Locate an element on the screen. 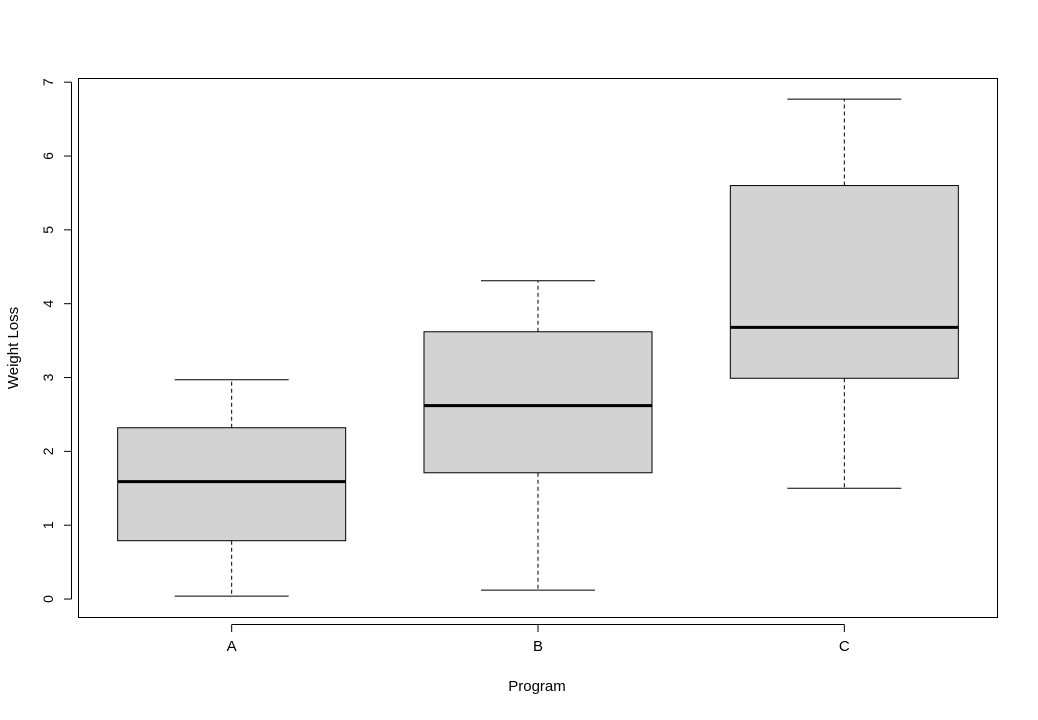  y-tick-label: 1 is located at coordinates (48, 525).